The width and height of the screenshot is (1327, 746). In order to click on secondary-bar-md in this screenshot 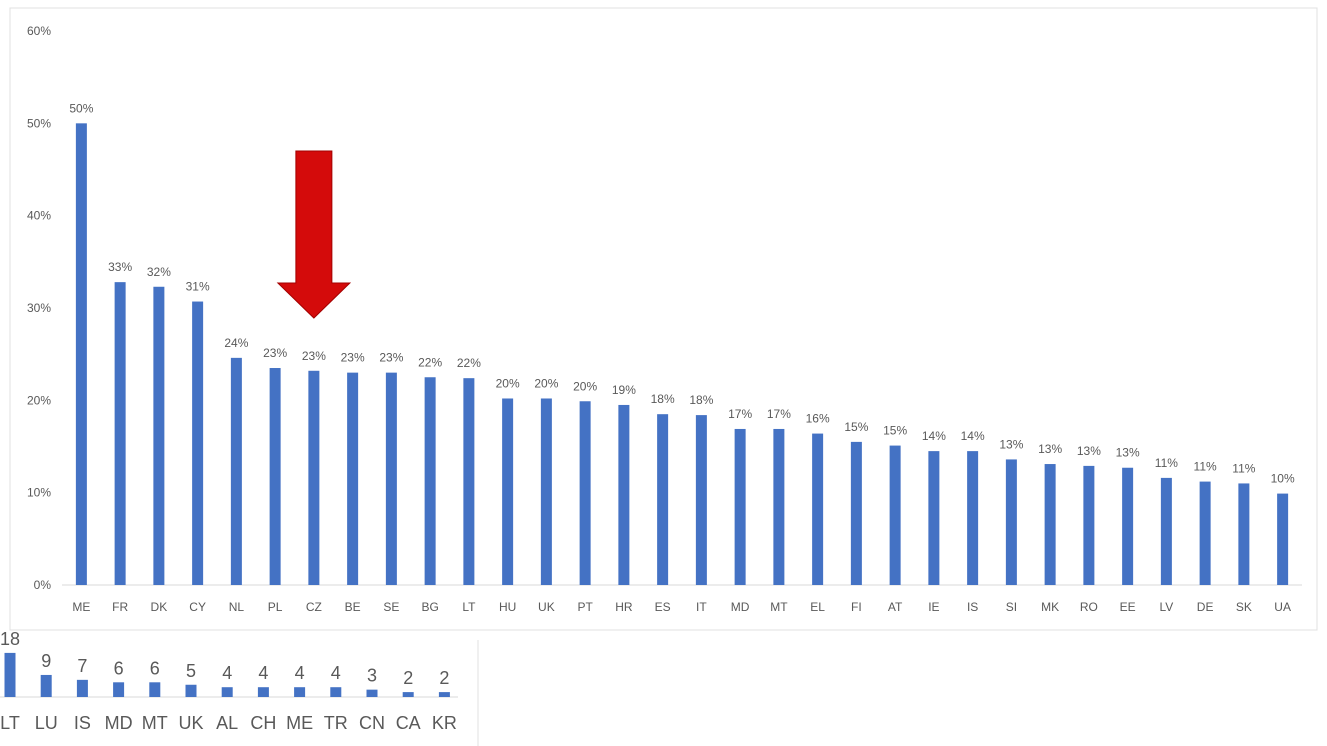, I will do `click(119, 689)`.